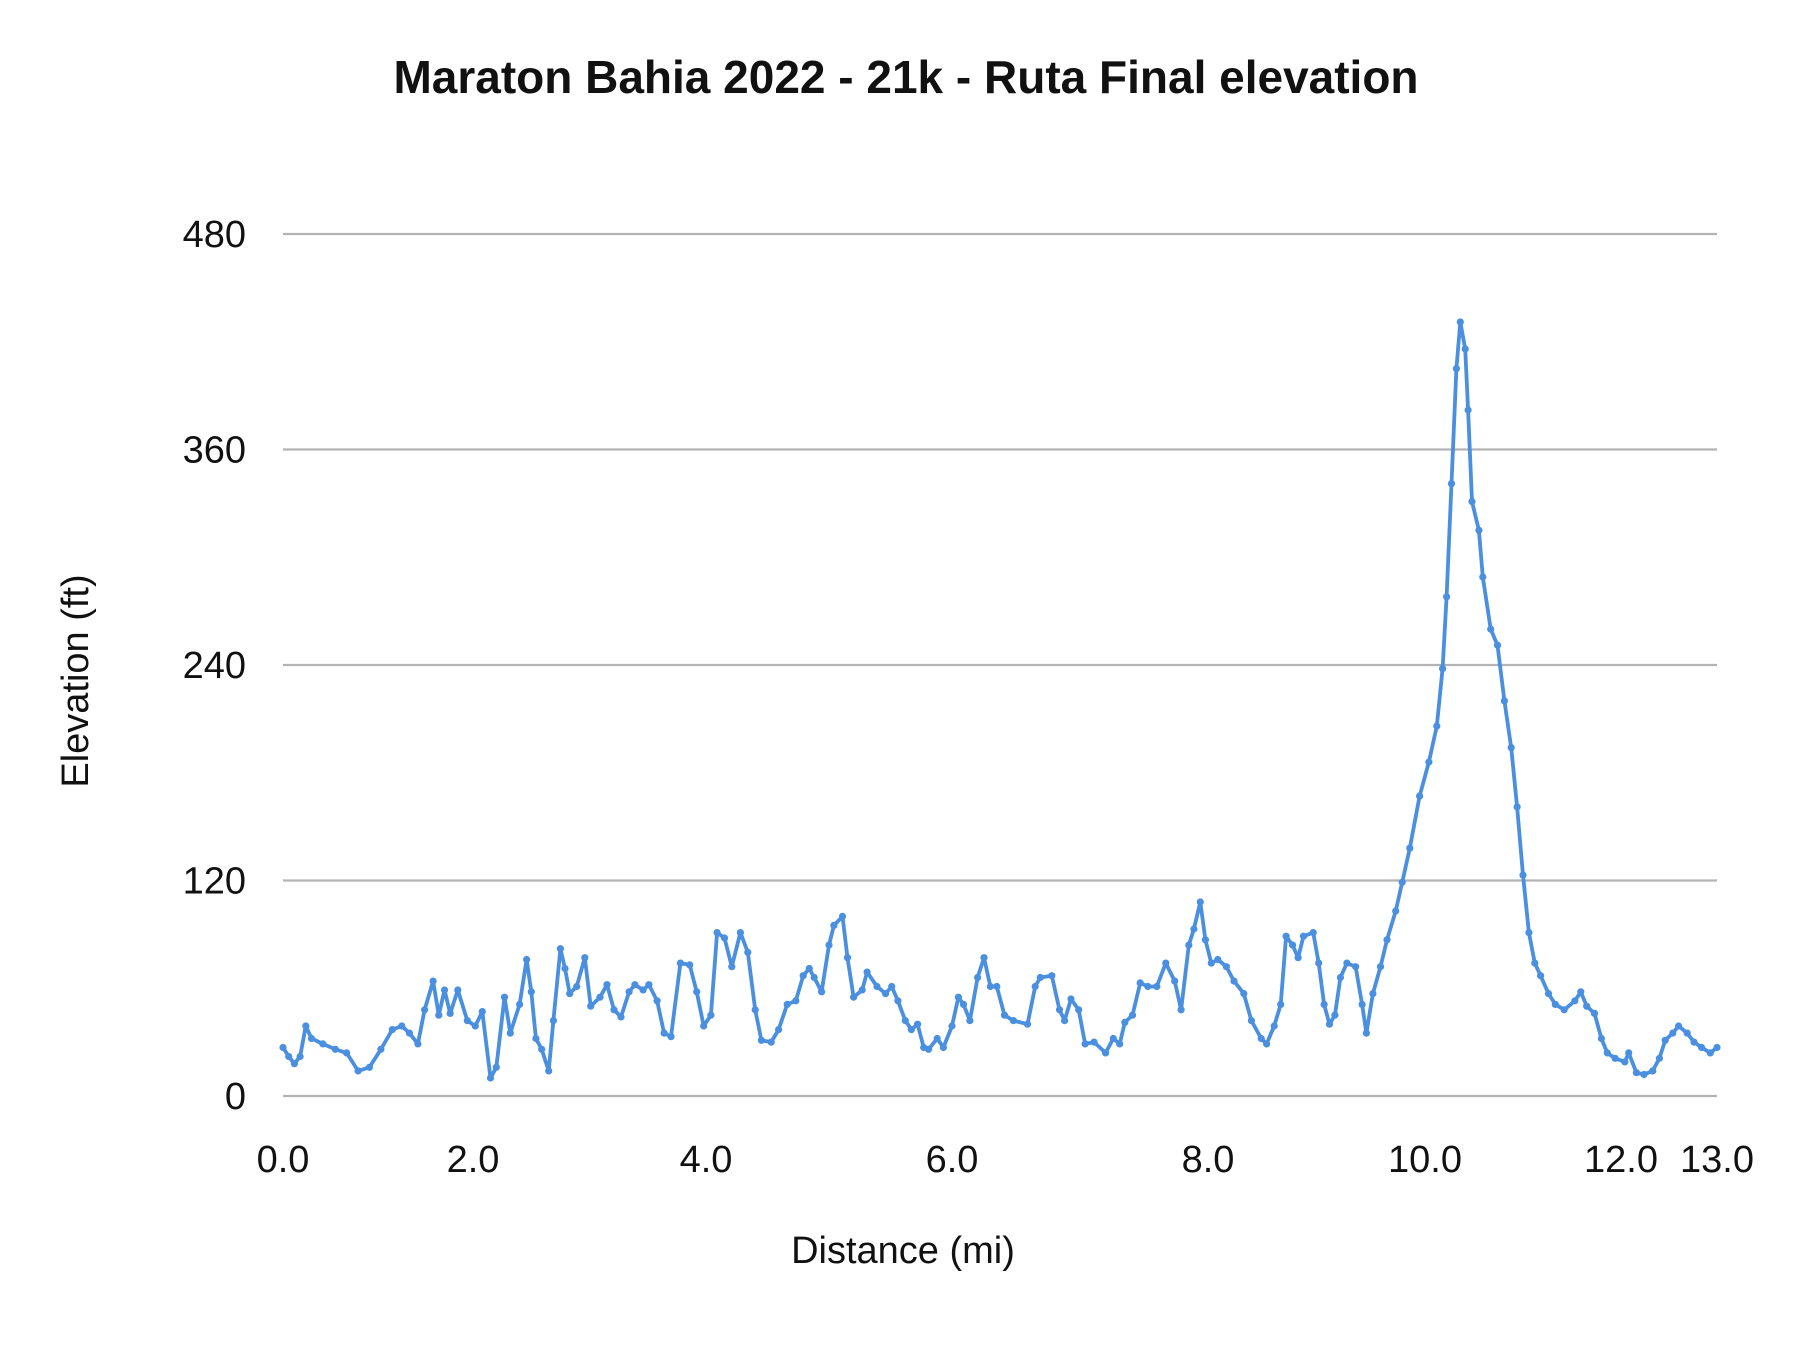 This screenshot has width=1800, height=1355. I want to click on x-tick-label: 8.0, so click(1208, 1160).